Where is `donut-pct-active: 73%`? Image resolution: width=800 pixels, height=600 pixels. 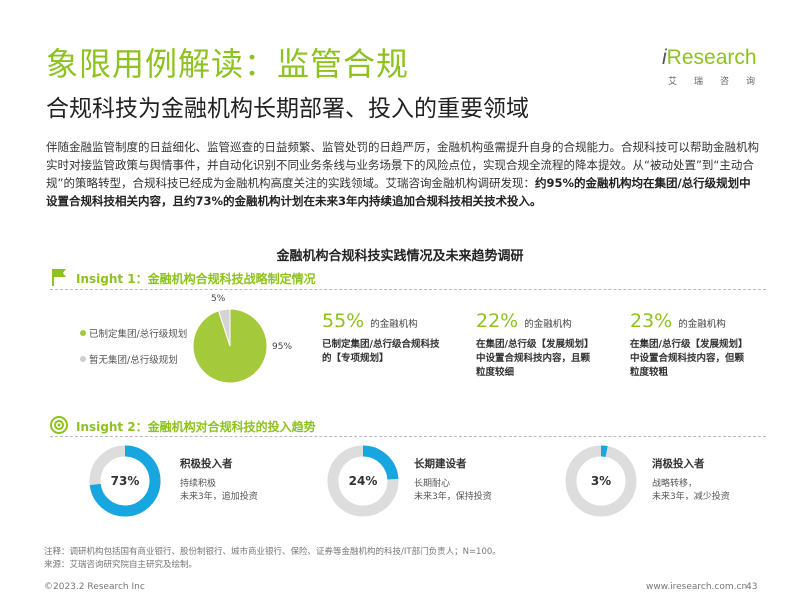 donut-pct-active: 73% is located at coordinates (125, 481).